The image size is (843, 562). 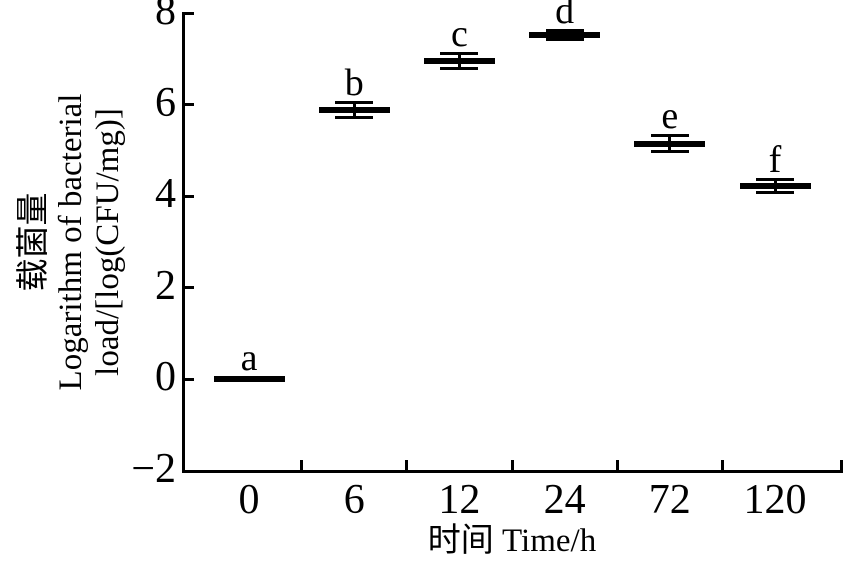 I want to click on x-axis-title: 时间 Time/h, so click(x=512, y=541).